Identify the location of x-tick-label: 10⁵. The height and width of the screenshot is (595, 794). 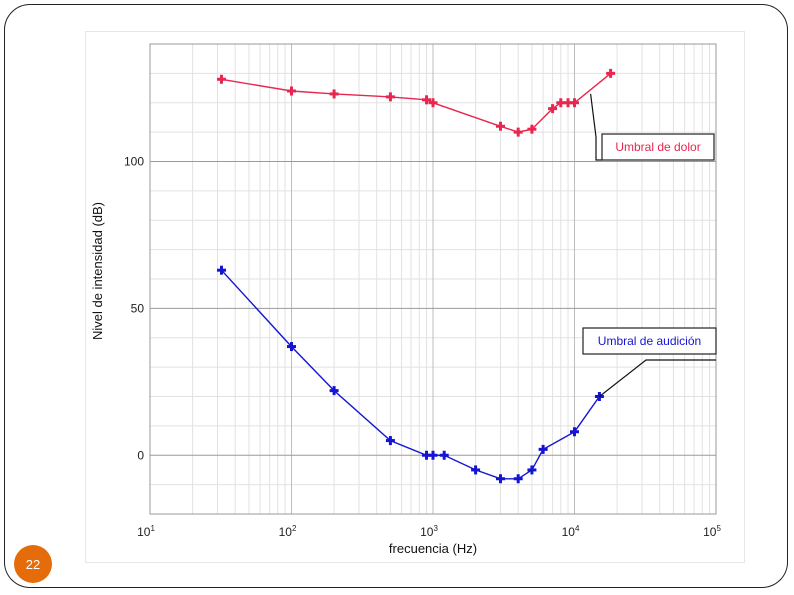
(712, 531).